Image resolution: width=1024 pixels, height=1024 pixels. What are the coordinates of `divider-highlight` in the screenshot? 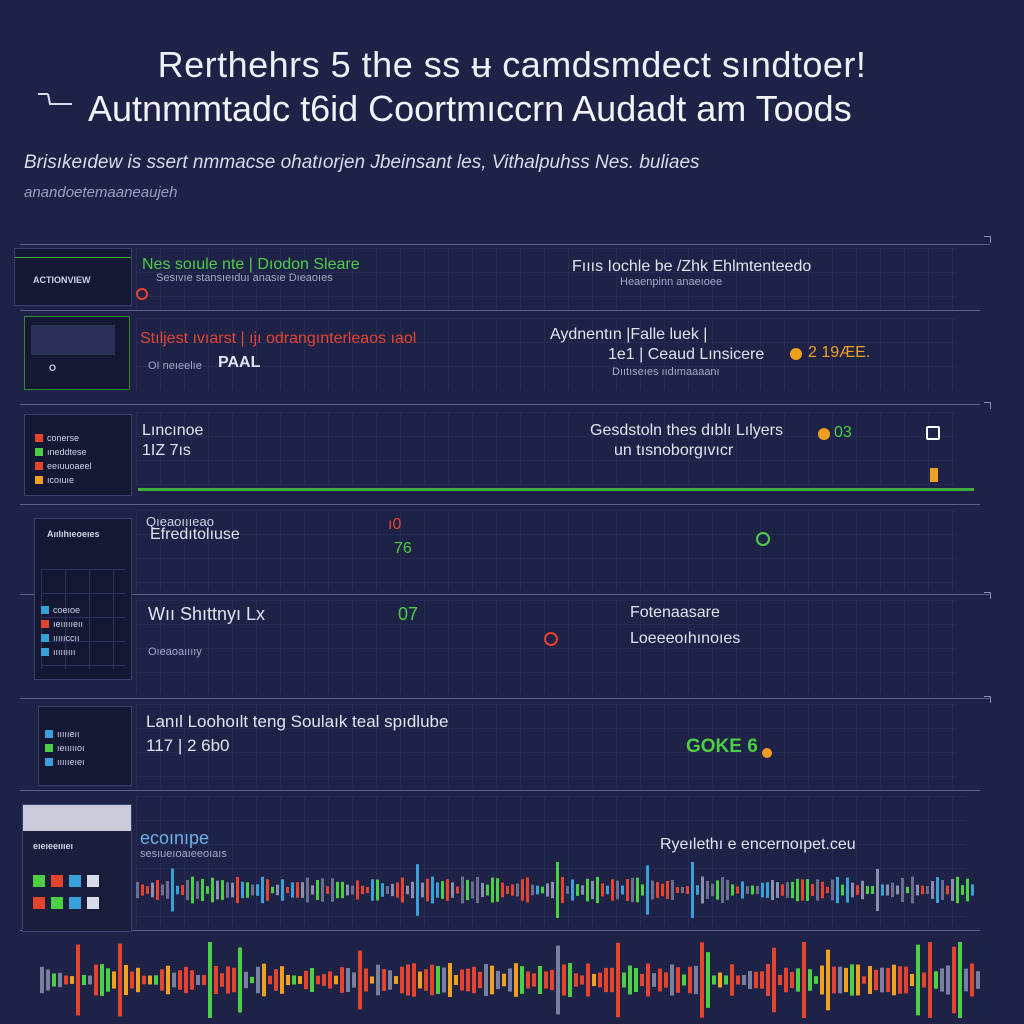 It's located at (556, 489).